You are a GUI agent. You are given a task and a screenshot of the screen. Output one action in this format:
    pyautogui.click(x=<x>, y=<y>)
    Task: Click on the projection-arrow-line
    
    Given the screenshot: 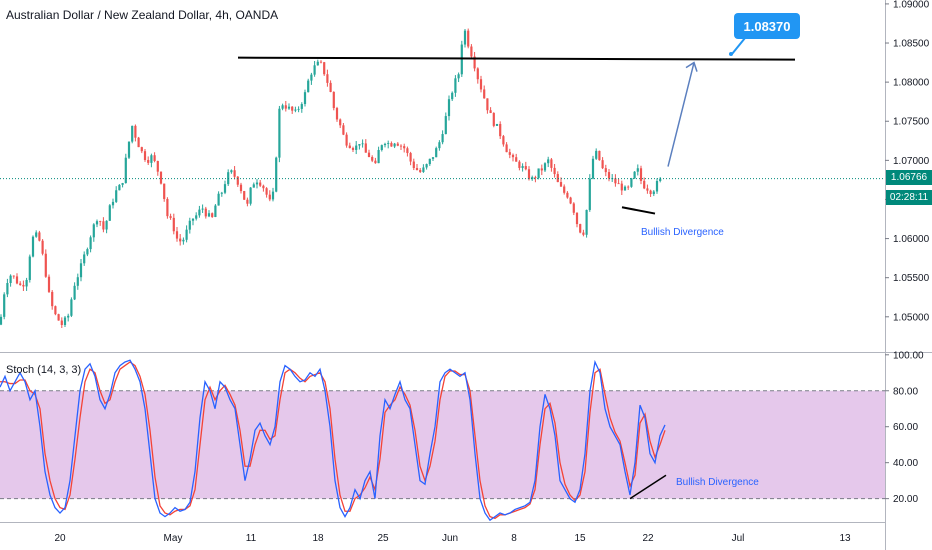 What is the action you would take?
    pyautogui.click(x=681, y=114)
    